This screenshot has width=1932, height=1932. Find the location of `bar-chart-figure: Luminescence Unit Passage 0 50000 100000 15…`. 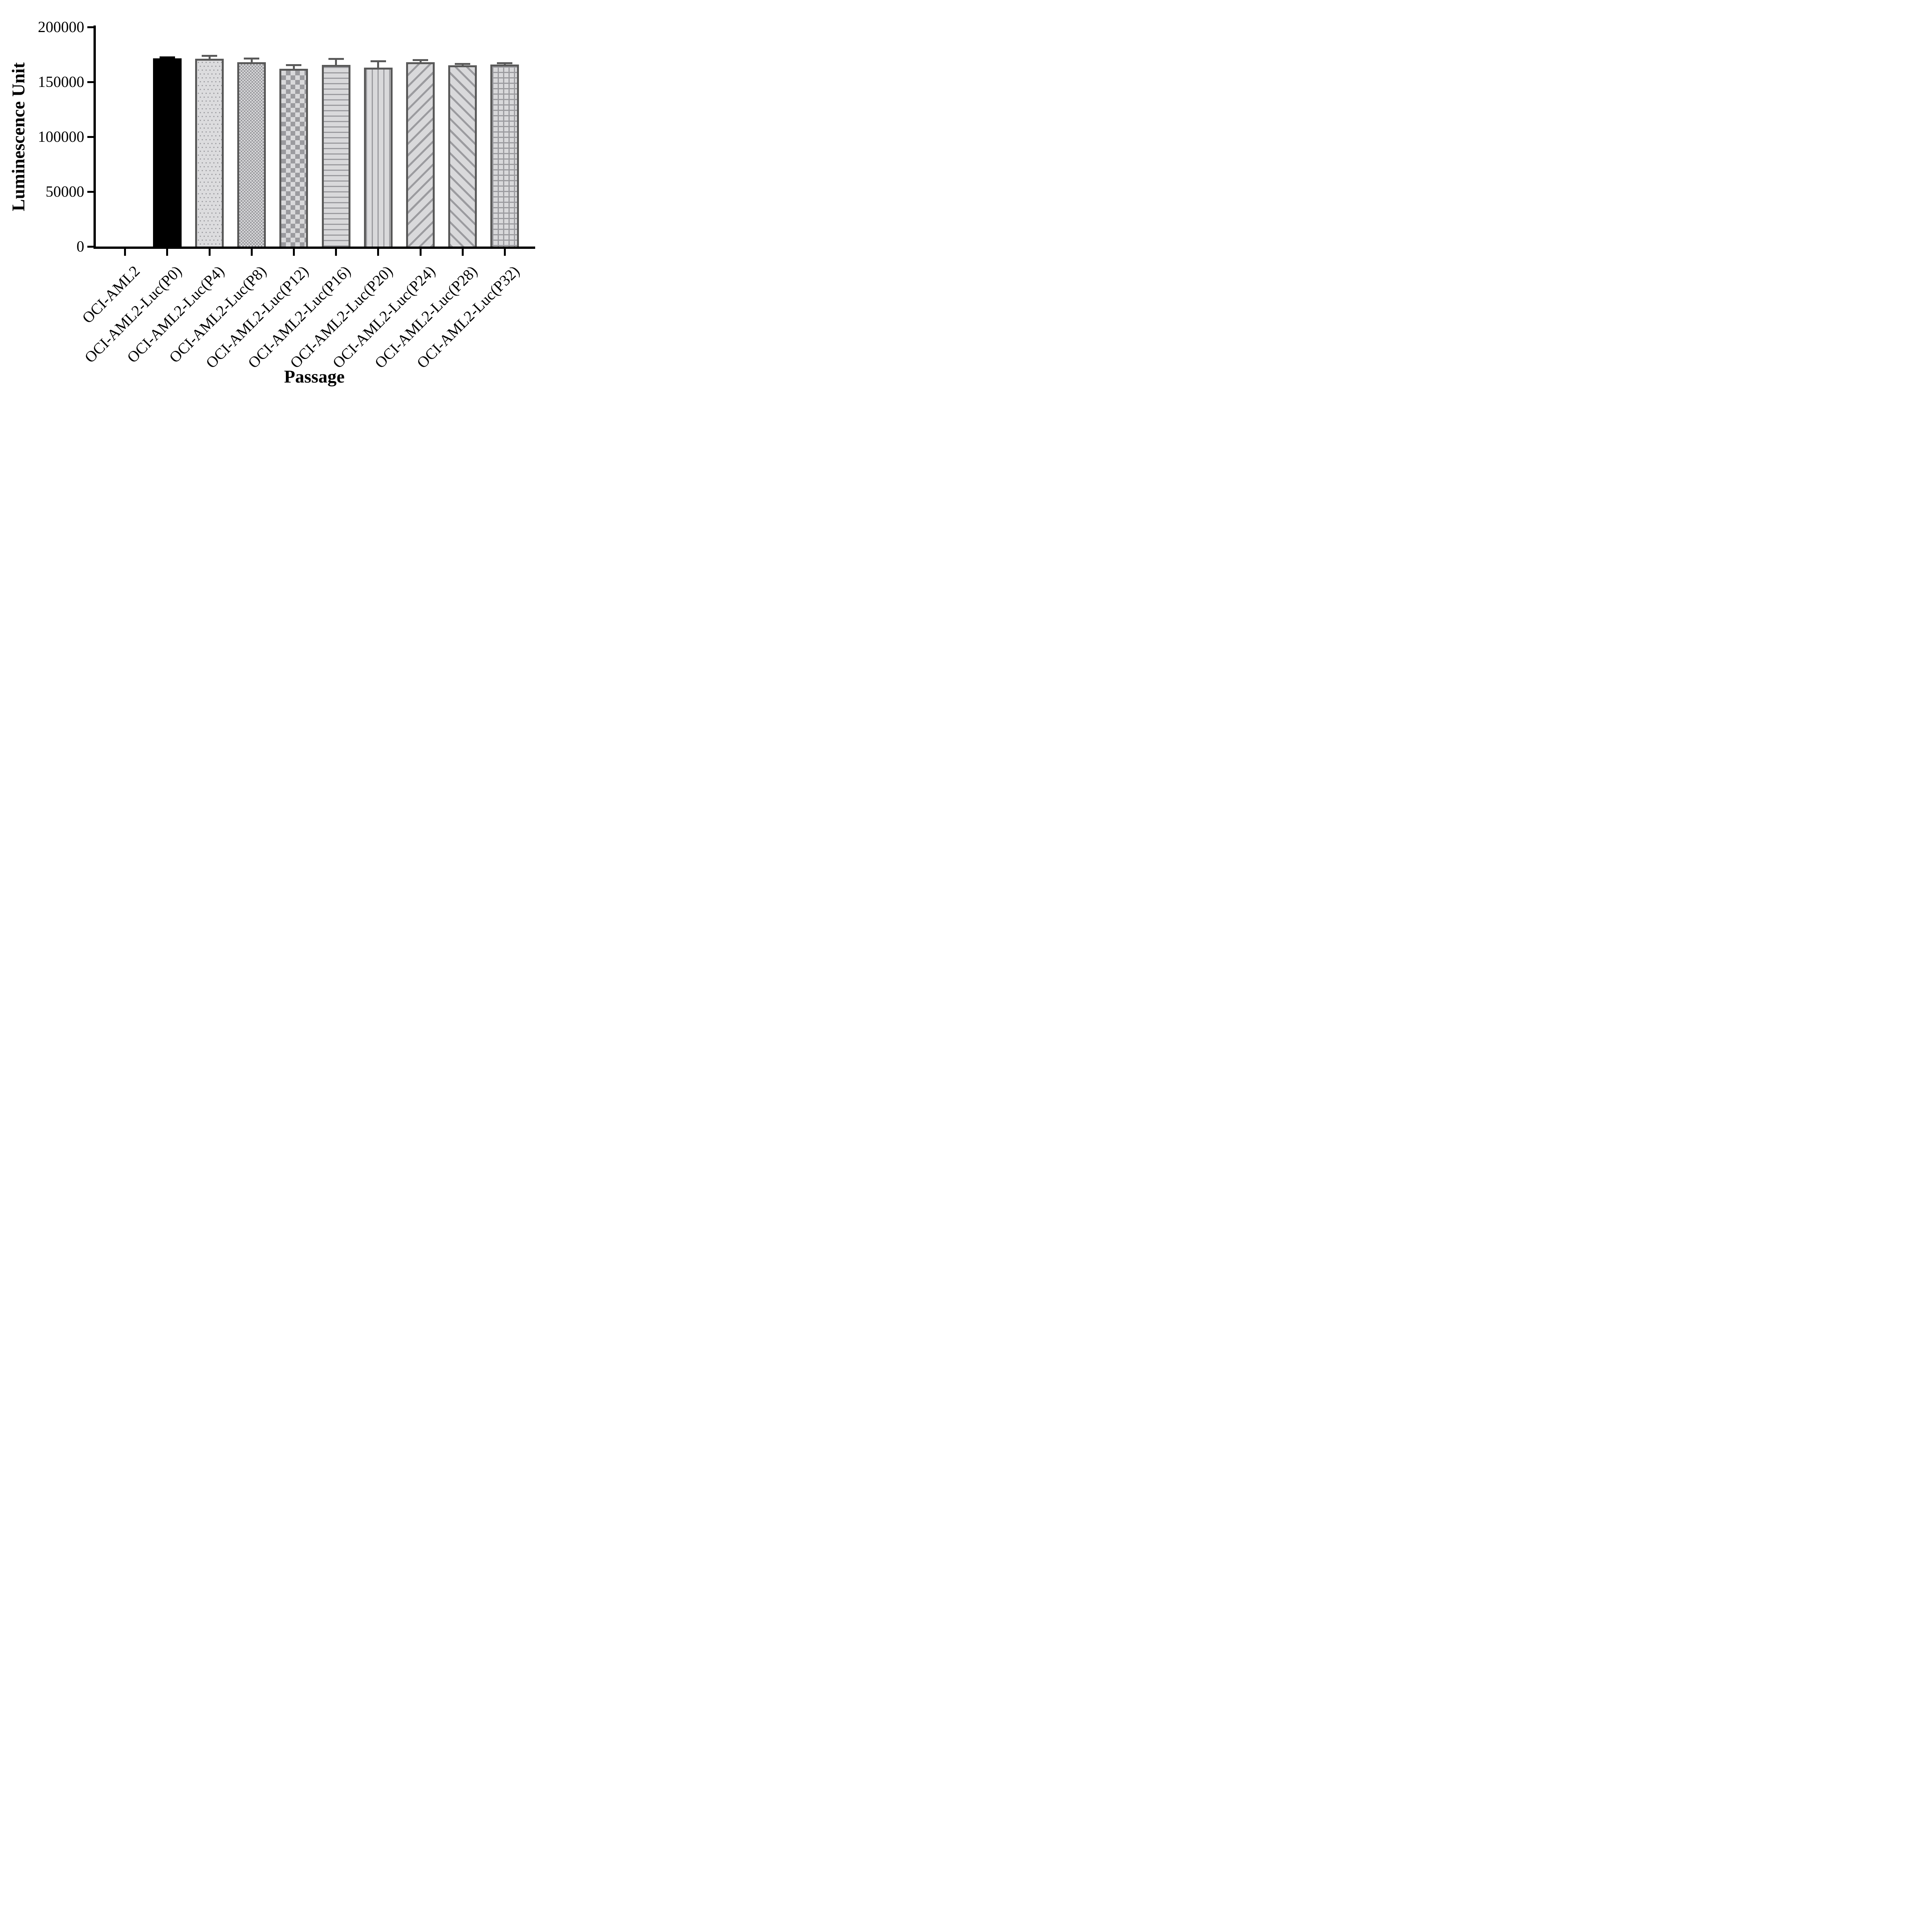

bar-chart-figure: Luminescence Unit Passage 0 50000 100000 15… is located at coordinates (284, 202).